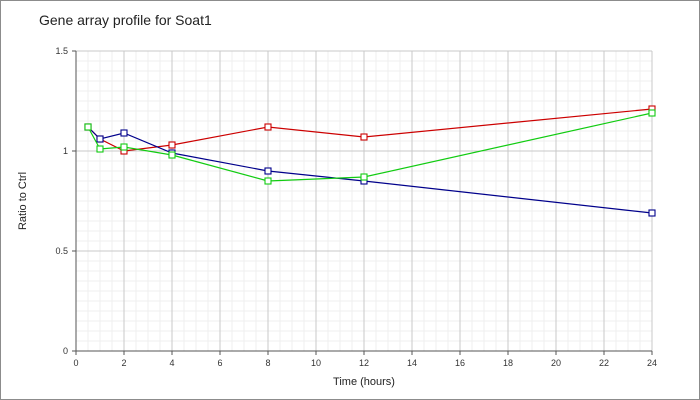  I want to click on x-tick-label: 18, so click(508, 363).